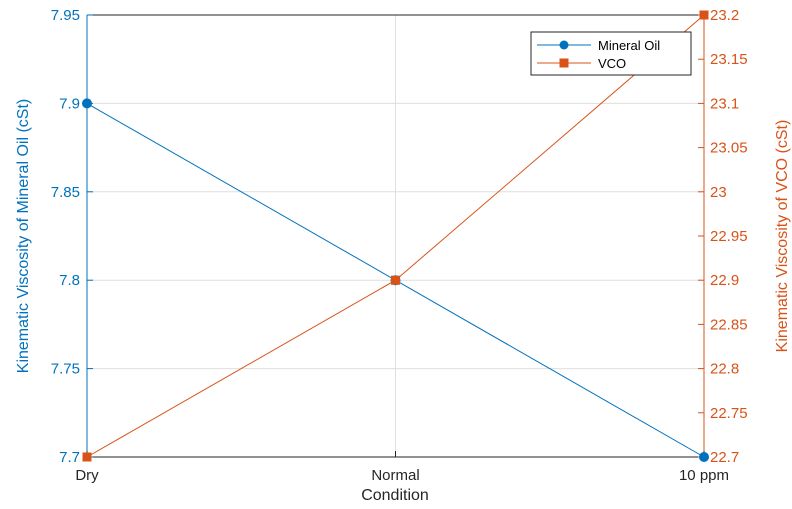  I want to click on y-right-tick-label: 23.2, so click(724, 15).